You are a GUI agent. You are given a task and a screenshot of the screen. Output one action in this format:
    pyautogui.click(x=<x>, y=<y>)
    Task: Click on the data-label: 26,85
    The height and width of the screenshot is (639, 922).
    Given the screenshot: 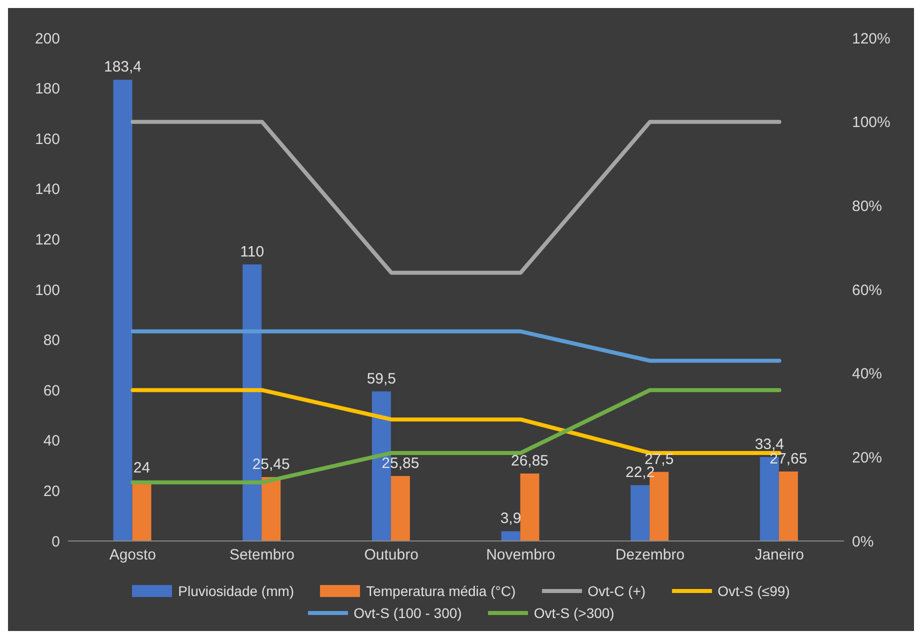 What is the action you would take?
    pyautogui.click(x=529, y=461)
    